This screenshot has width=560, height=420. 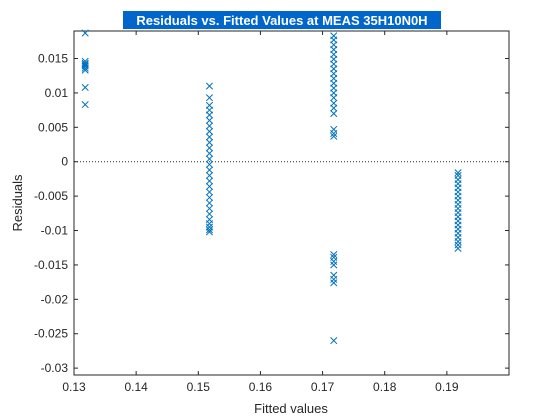 What do you see at coordinates (55, 299) in the screenshot?
I see `y-tick-label: -0.02` at bounding box center [55, 299].